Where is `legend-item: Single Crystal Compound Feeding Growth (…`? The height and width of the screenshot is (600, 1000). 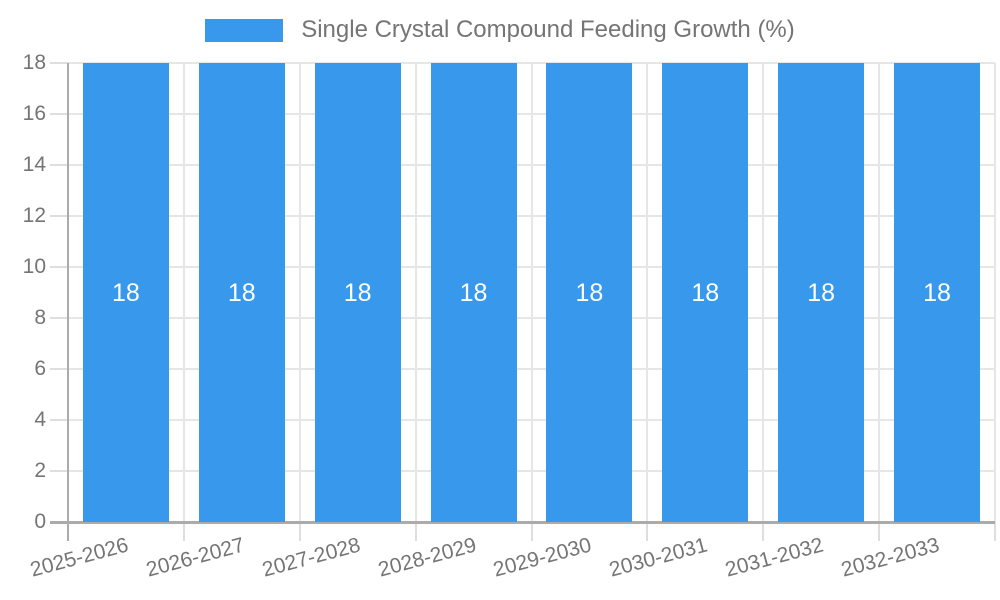
legend-item: Single Crystal Compound Feeding Growth (… is located at coordinates (500, 30).